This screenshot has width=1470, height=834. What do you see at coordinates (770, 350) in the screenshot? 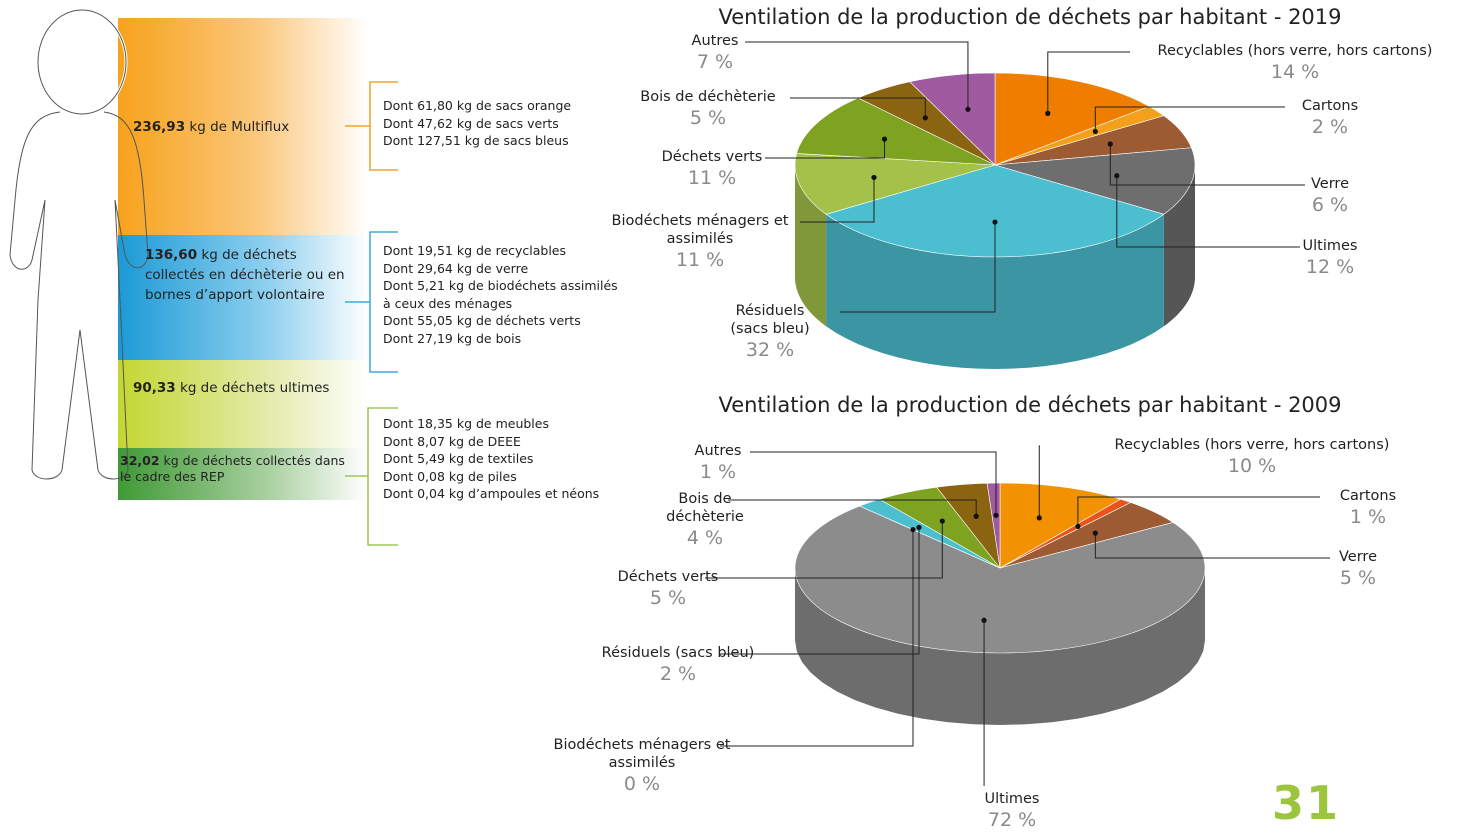
I see `value-label: 32 %` at bounding box center [770, 350].